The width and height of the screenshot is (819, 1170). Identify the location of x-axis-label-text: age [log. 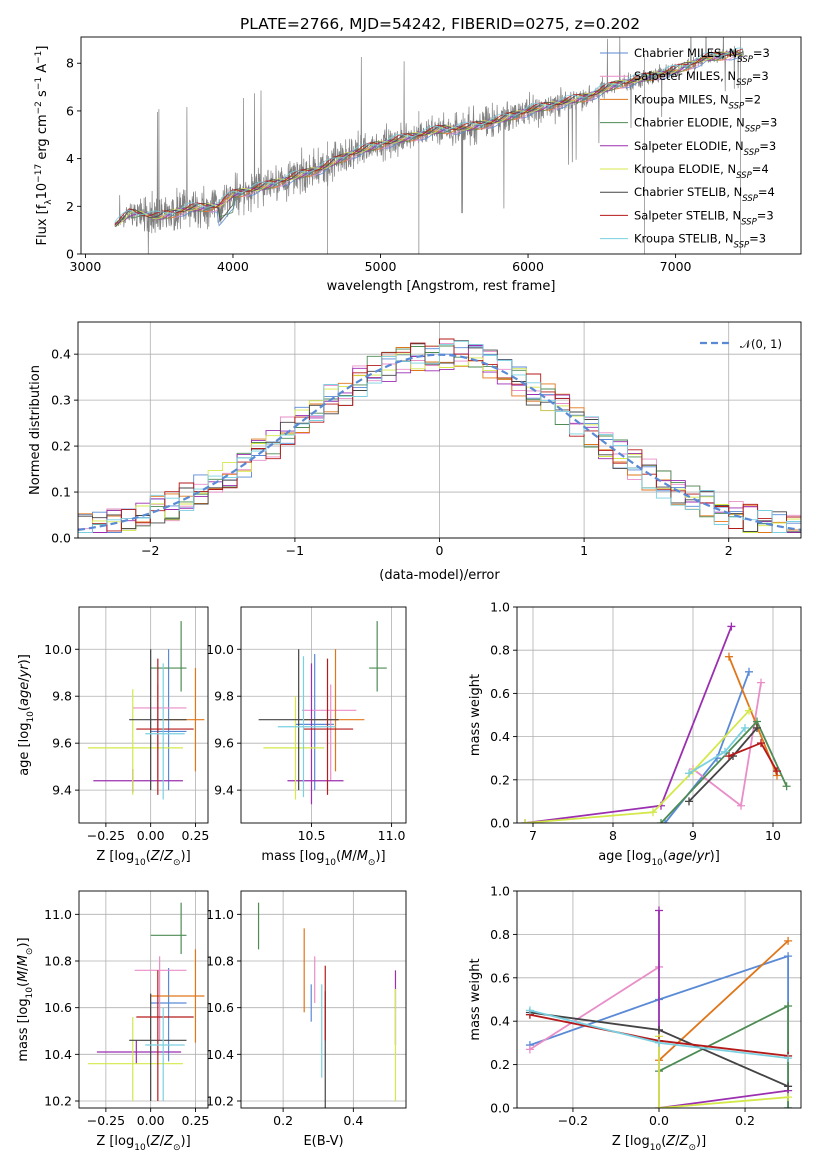
(624, 856).